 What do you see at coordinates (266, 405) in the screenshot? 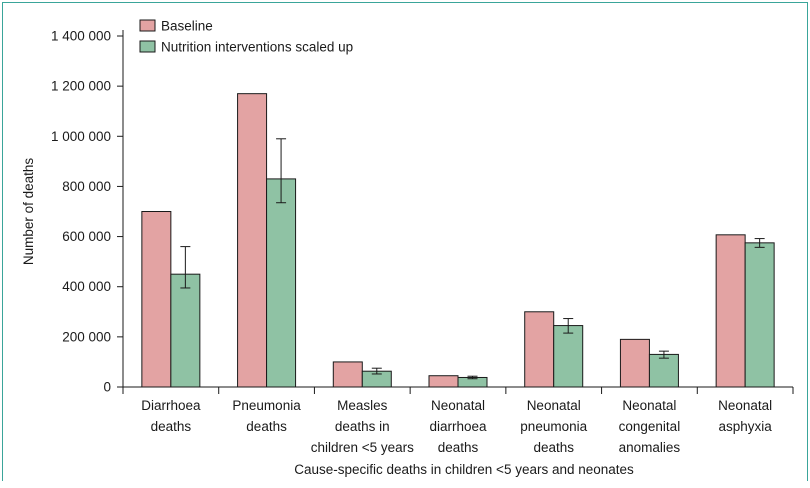
I see `x-category-label: Pneumonia` at bounding box center [266, 405].